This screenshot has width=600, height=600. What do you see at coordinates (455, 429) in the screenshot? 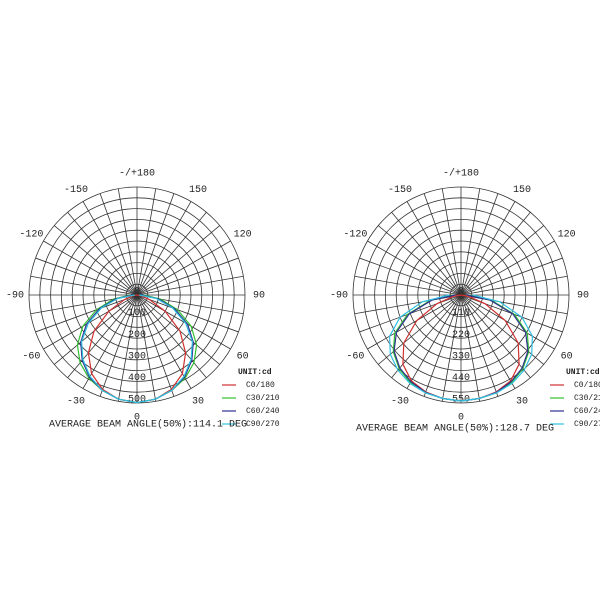
I see `caption: AVERAGE BEAM ANGLE(50%):128.7 DEG` at bounding box center [455, 429].